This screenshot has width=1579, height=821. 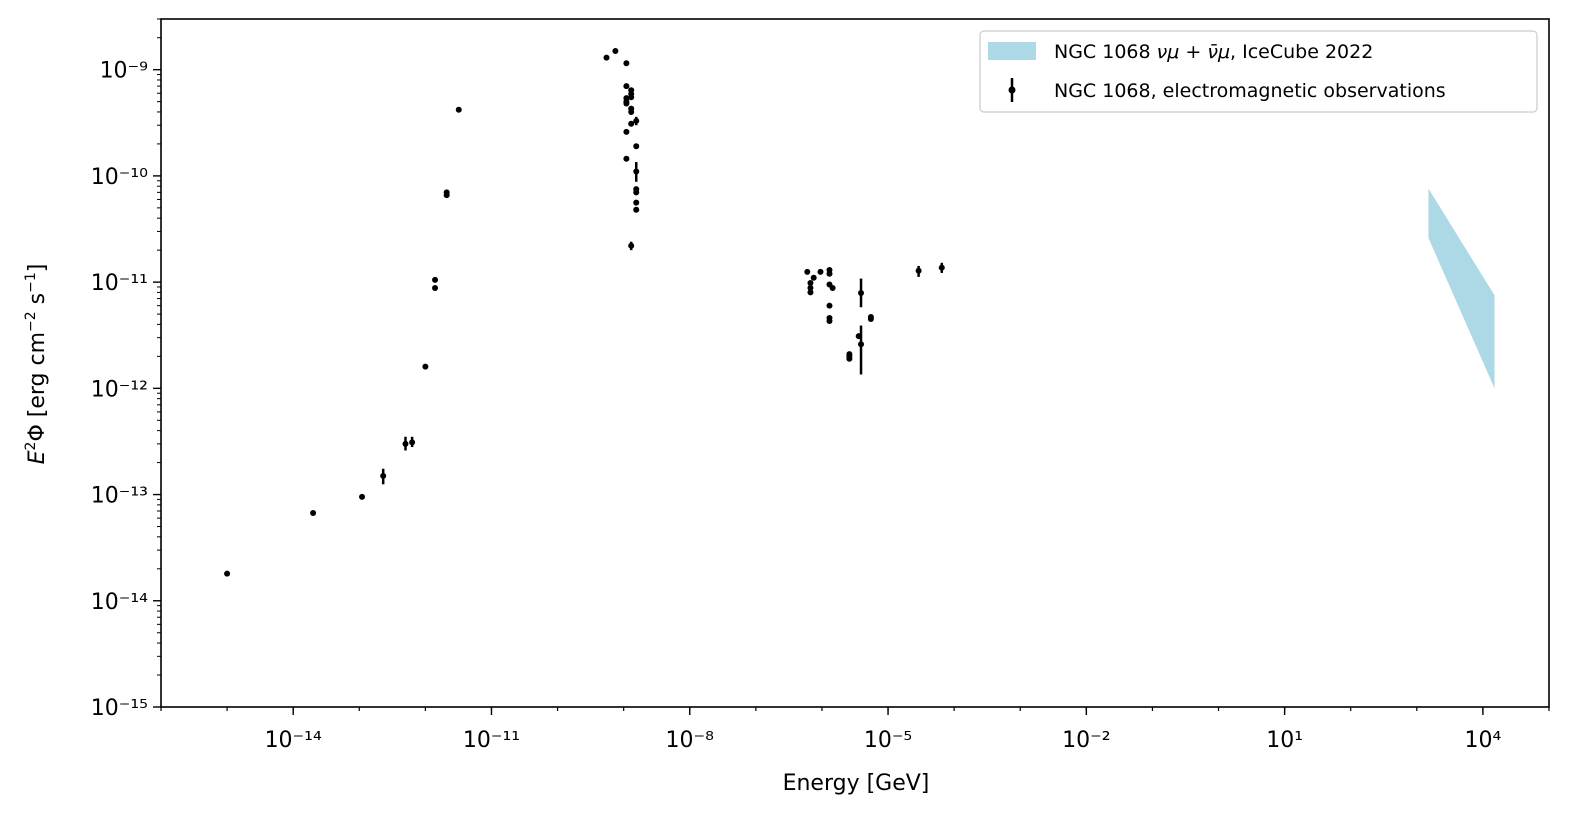 I want to click on x-axis-label: Energy [GeV], so click(x=856, y=783).